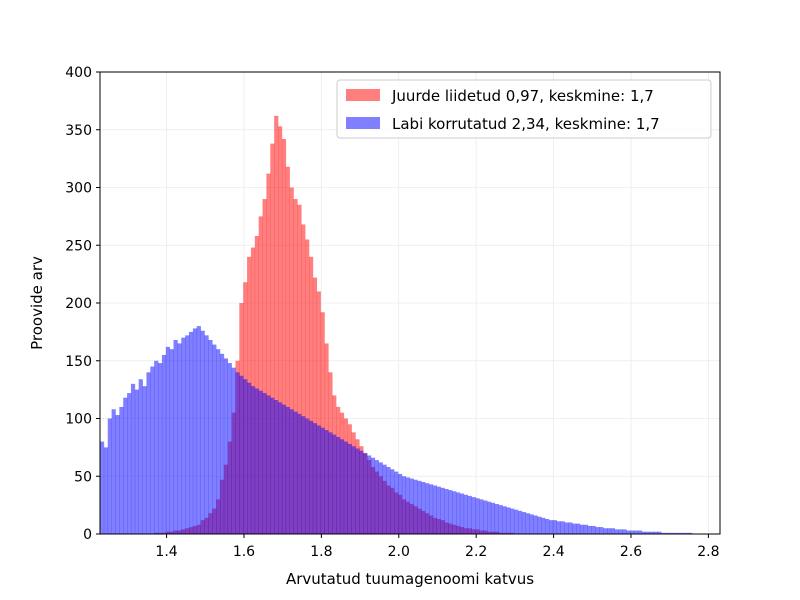 Image resolution: width=800 pixels, height=600 pixels. What do you see at coordinates (78, 362) in the screenshot?
I see `y-tick-label: 150` at bounding box center [78, 362].